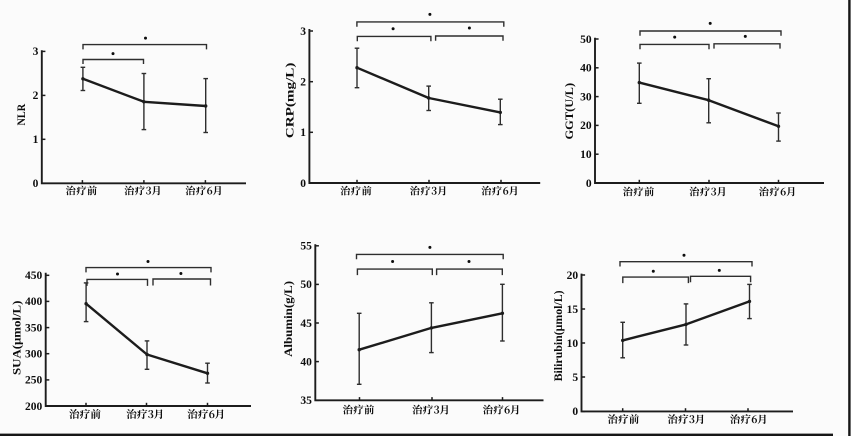 The height and width of the screenshot is (441, 851). I want to click on svg-text: 35, so click(306, 401).